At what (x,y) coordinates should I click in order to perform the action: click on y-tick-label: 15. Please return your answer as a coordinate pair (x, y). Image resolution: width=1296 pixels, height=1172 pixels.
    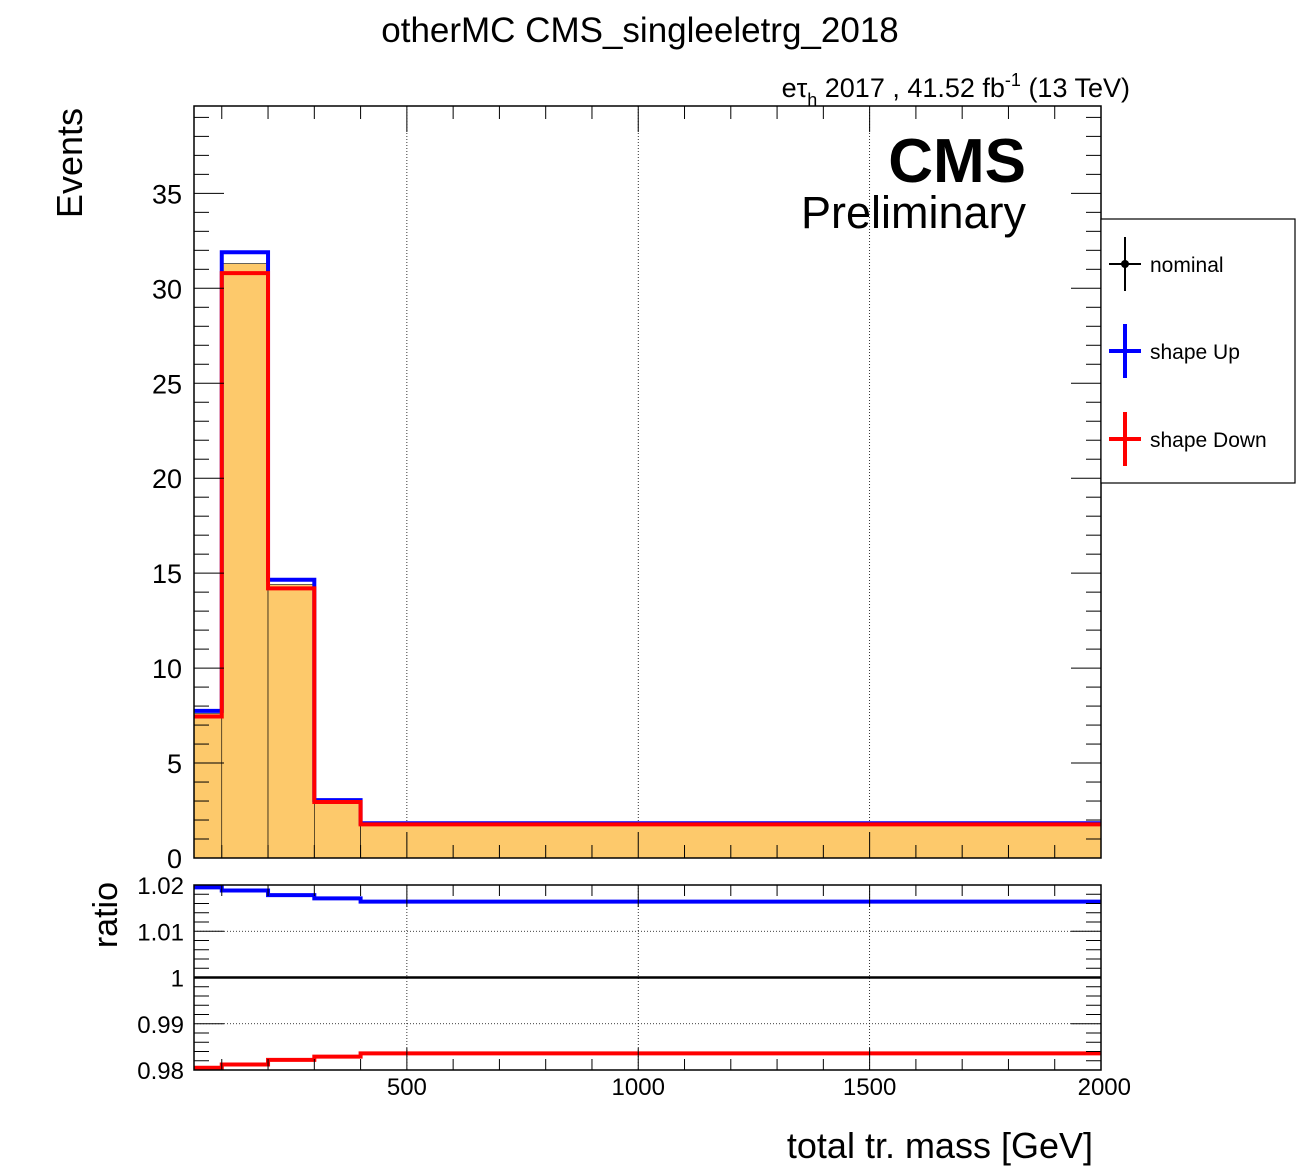
    Looking at the image, I should click on (167, 574).